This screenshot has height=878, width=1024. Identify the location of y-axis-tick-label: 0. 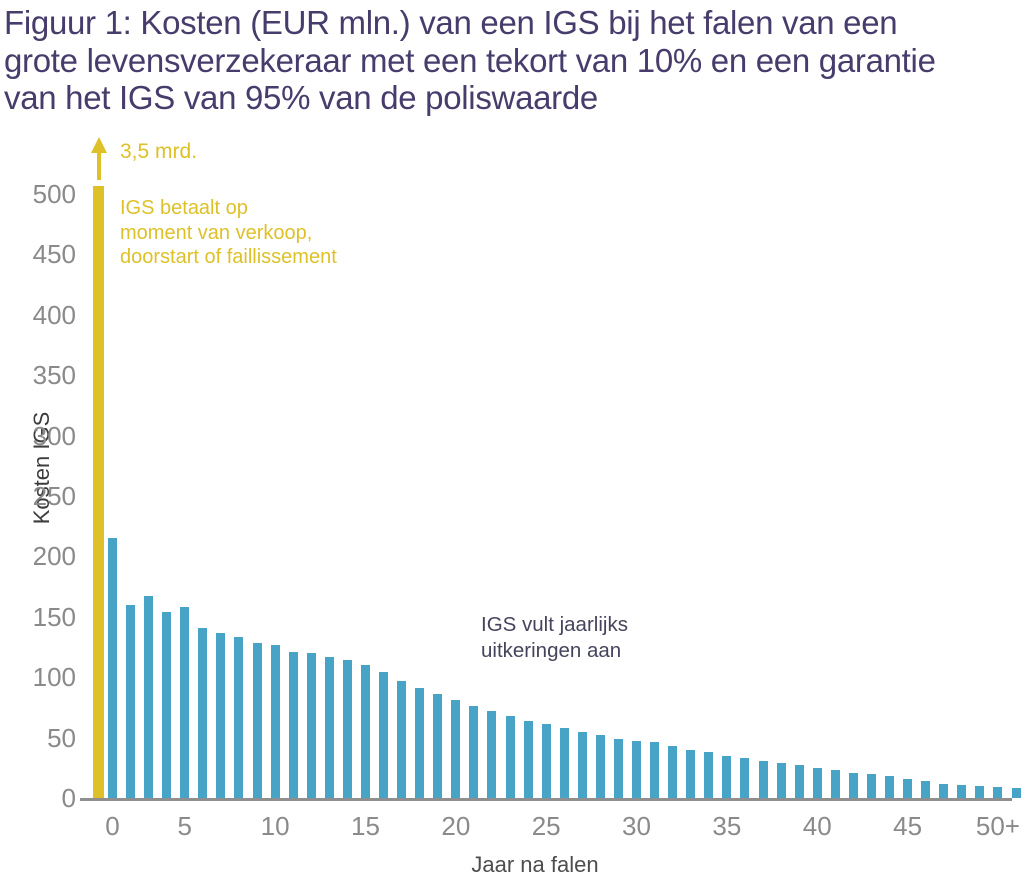
(68, 798).